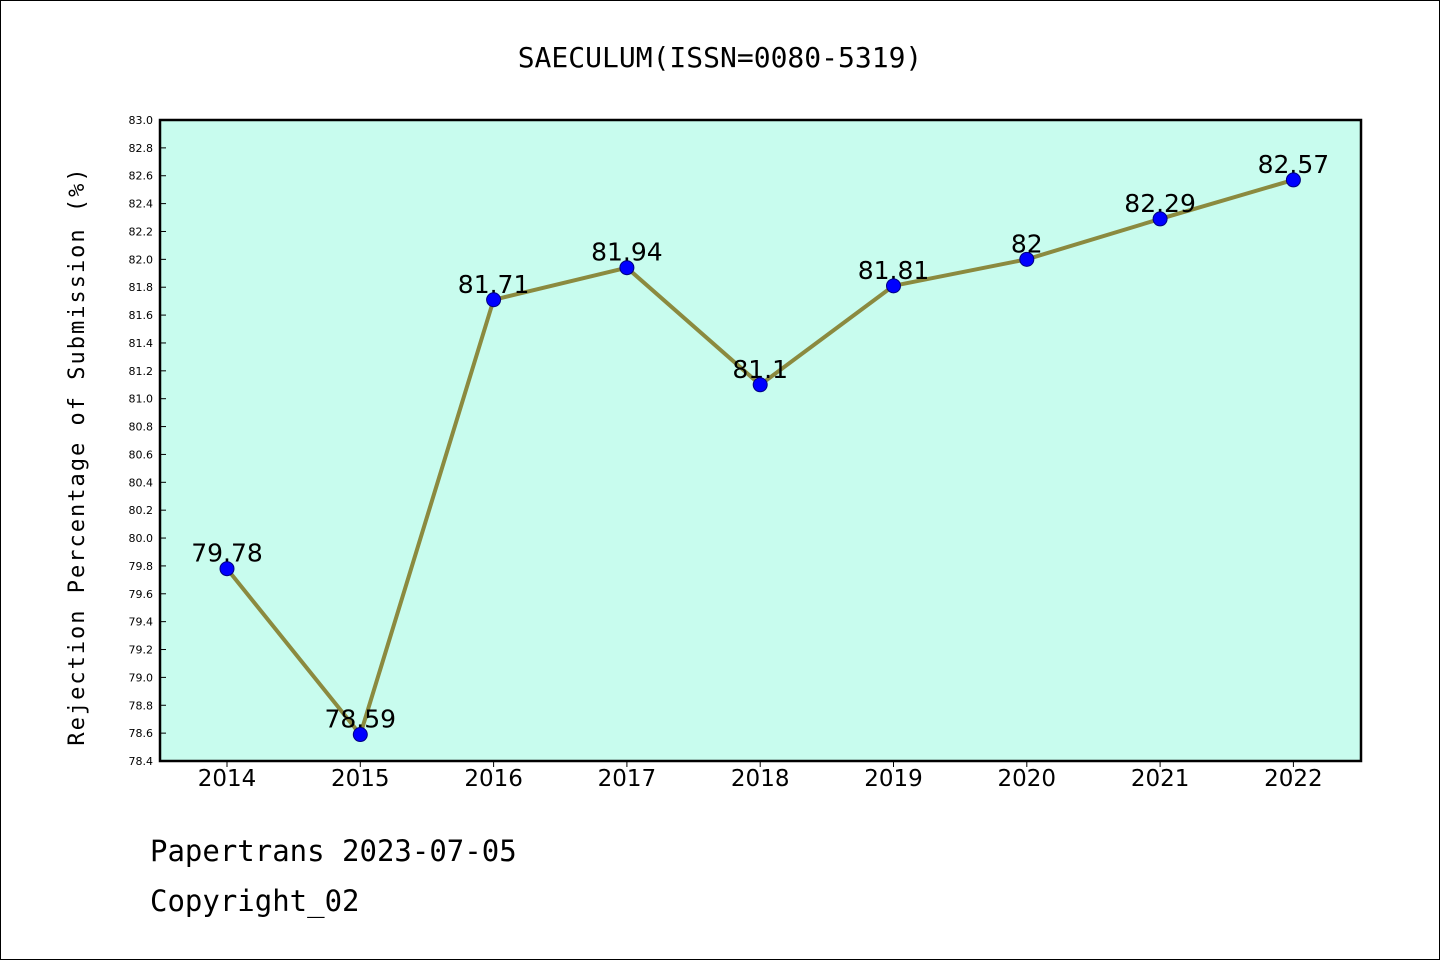 The image size is (1440, 960). I want to click on y-tick-label: 80.6, so click(141, 454).